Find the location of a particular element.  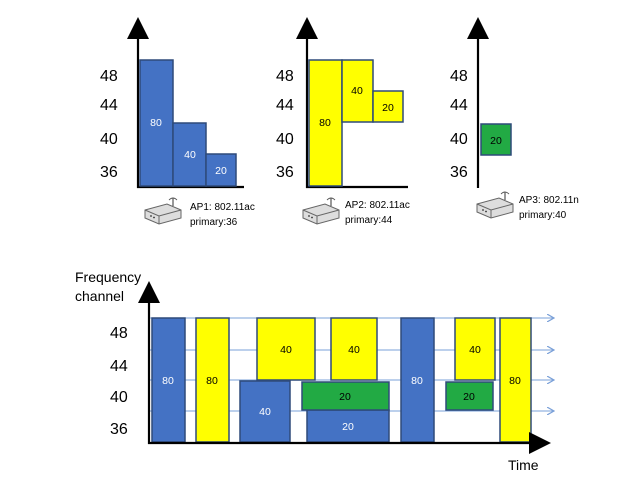

timeline-block-40-a is located at coordinates (265, 411).